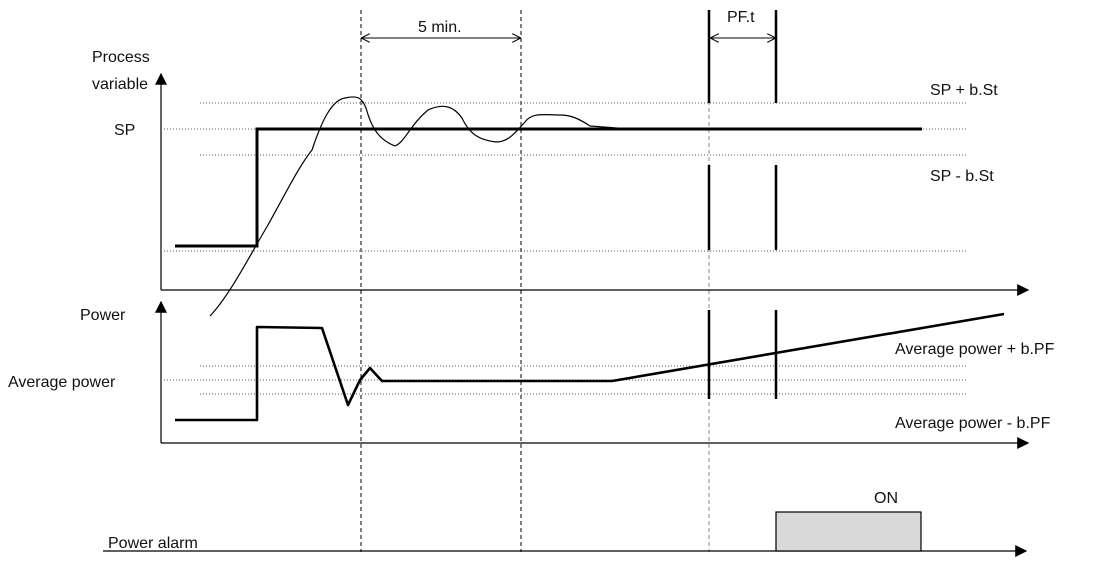  Describe the element at coordinates (440, 27) in the screenshot. I see `five-min-label: 5 min.` at that location.